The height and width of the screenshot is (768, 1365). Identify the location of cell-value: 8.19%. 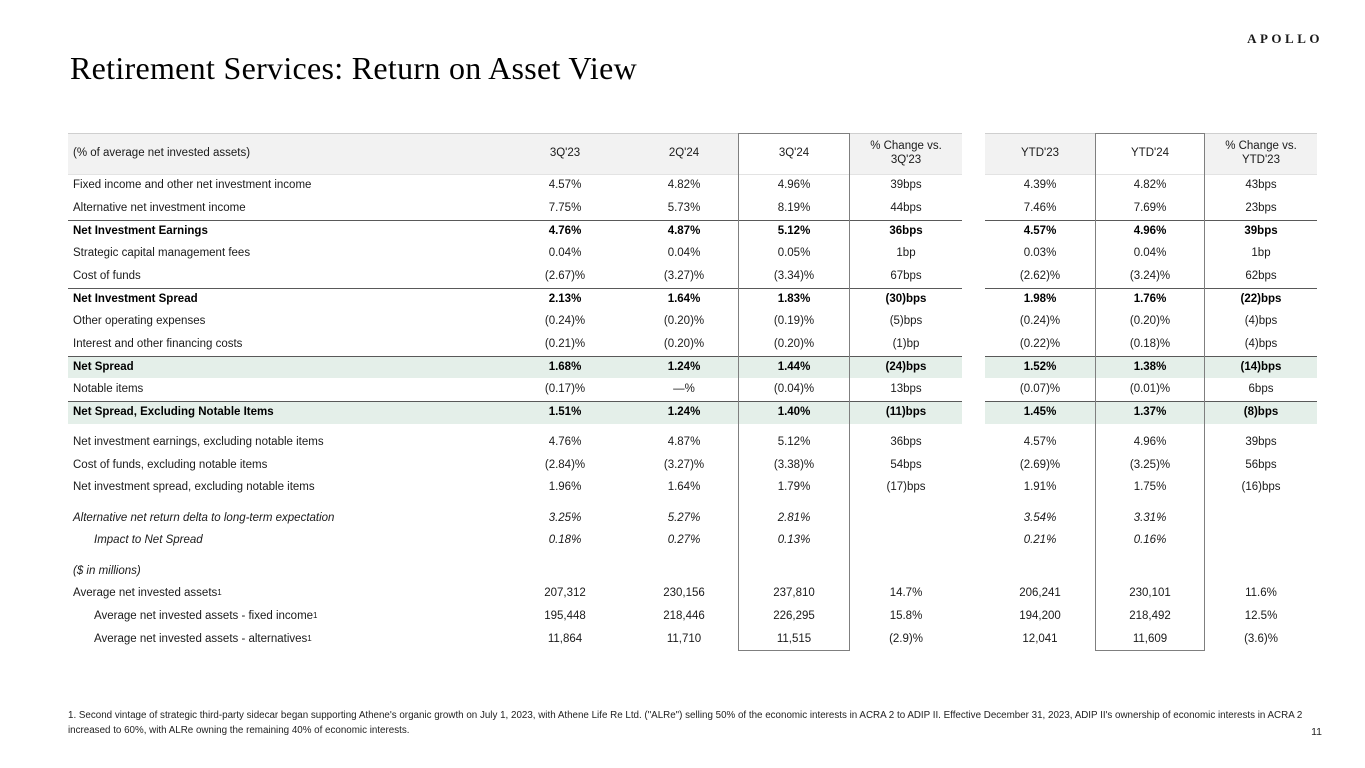
(794, 207).